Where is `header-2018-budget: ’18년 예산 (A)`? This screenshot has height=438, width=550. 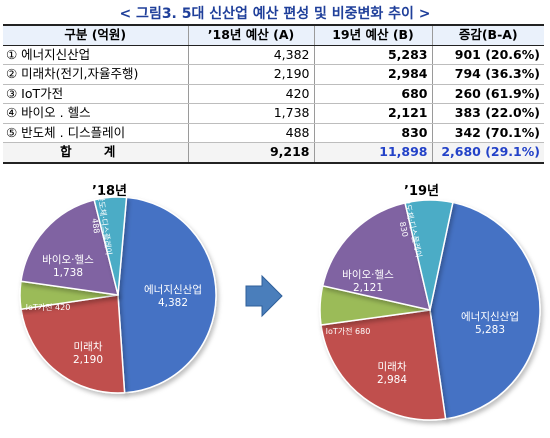 header-2018-budget: ’18년 예산 (A) is located at coordinates (250, 35).